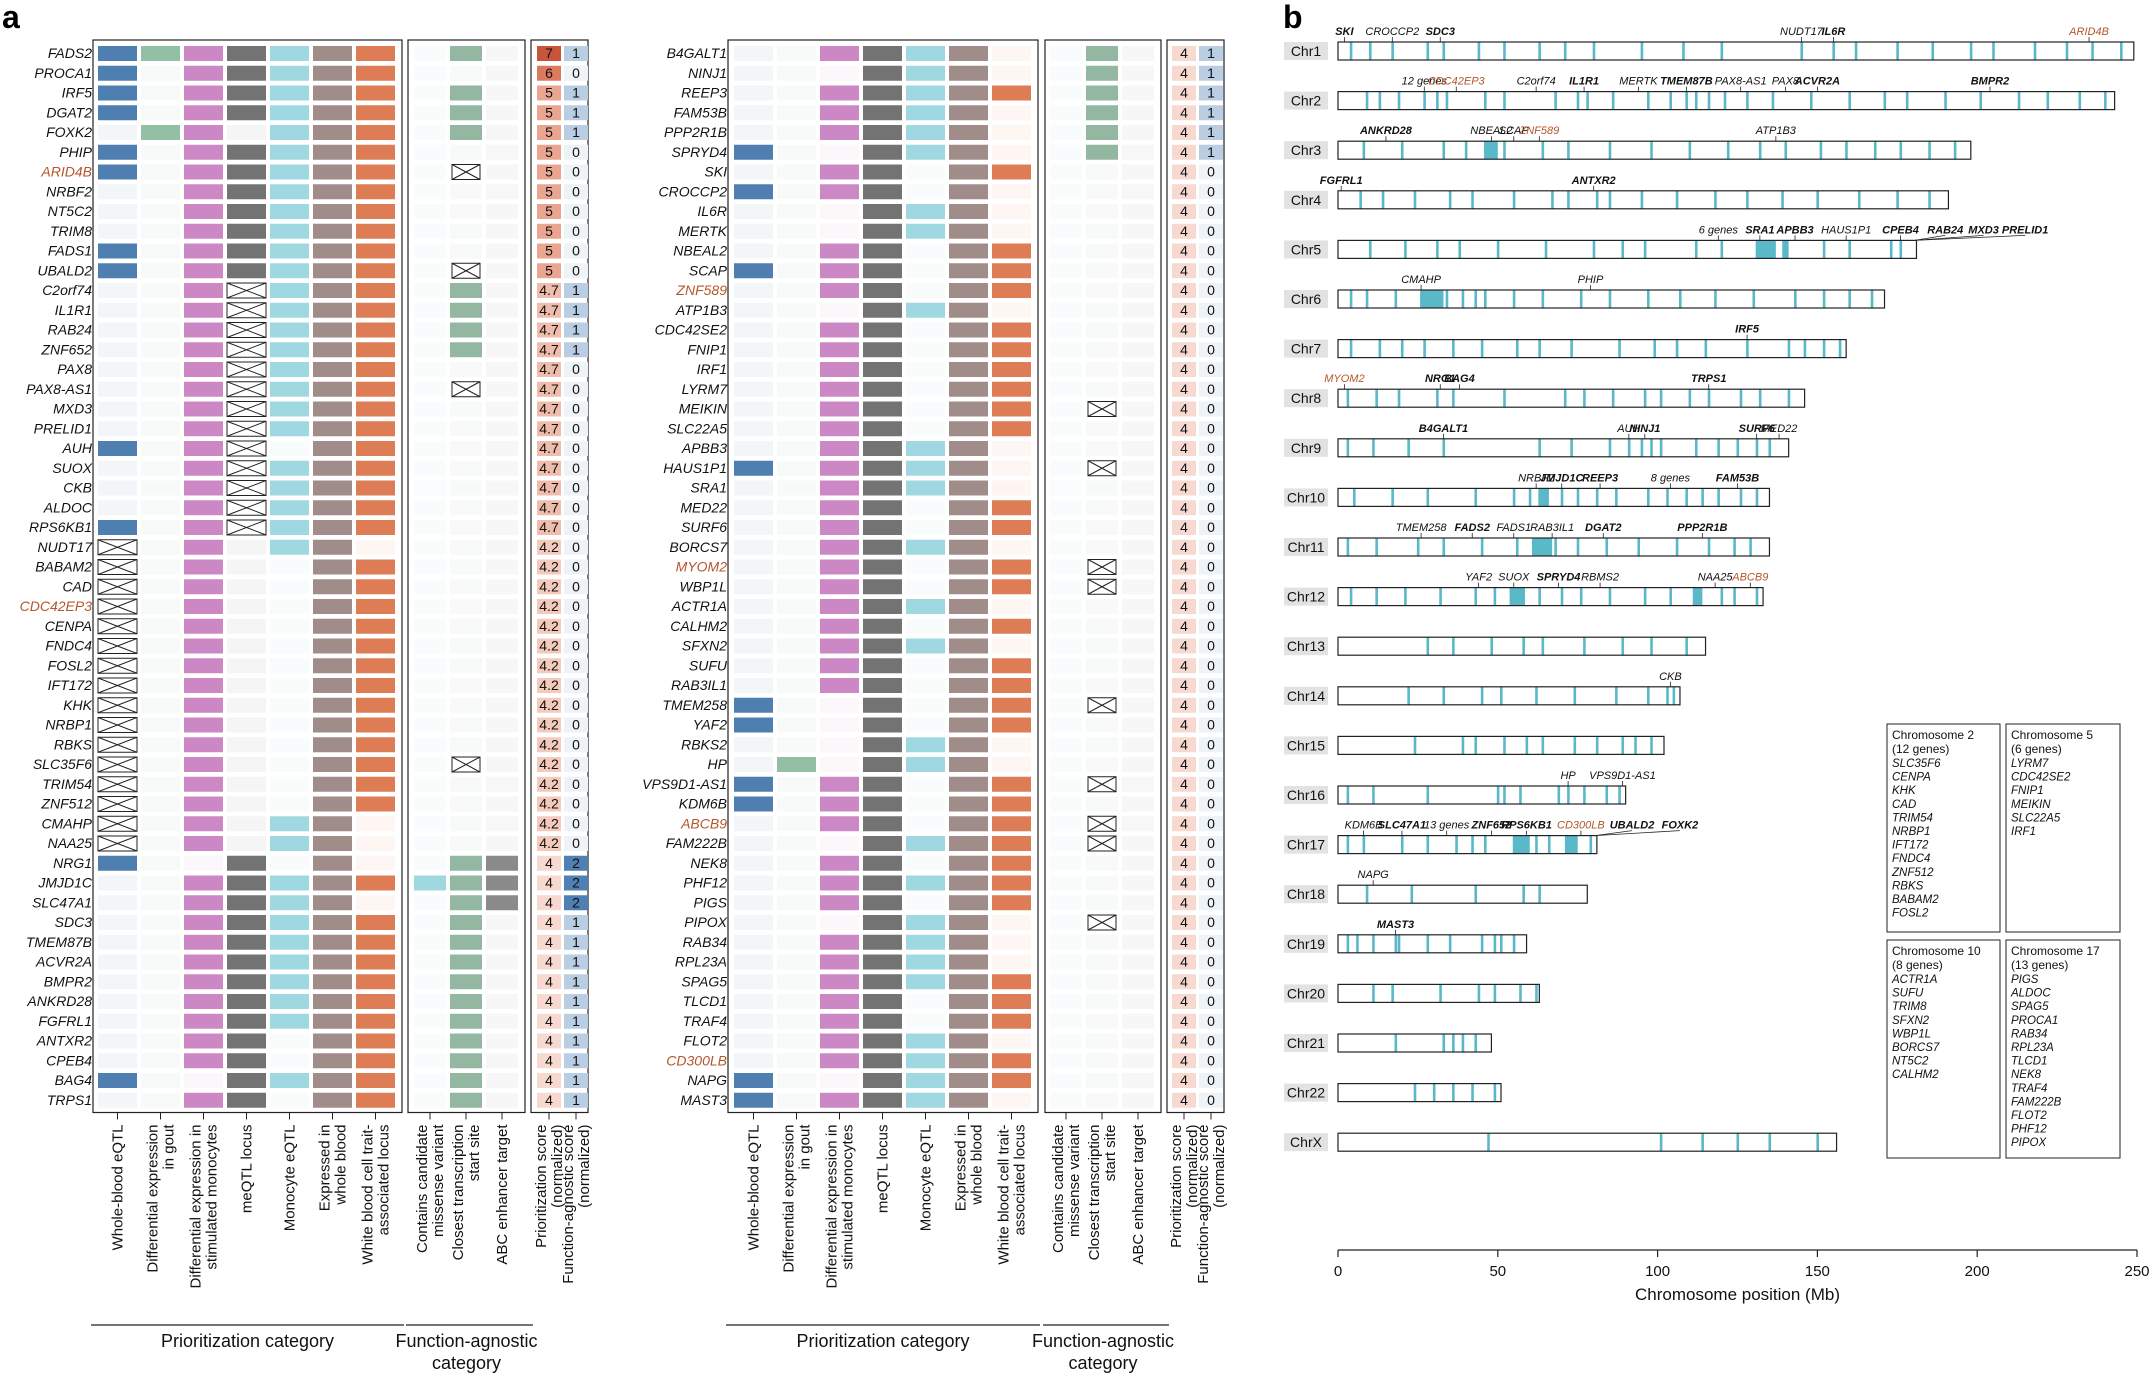 Image resolution: width=2152 pixels, height=1374 pixels. I want to click on chromosome-bar, so click(1736, 51).